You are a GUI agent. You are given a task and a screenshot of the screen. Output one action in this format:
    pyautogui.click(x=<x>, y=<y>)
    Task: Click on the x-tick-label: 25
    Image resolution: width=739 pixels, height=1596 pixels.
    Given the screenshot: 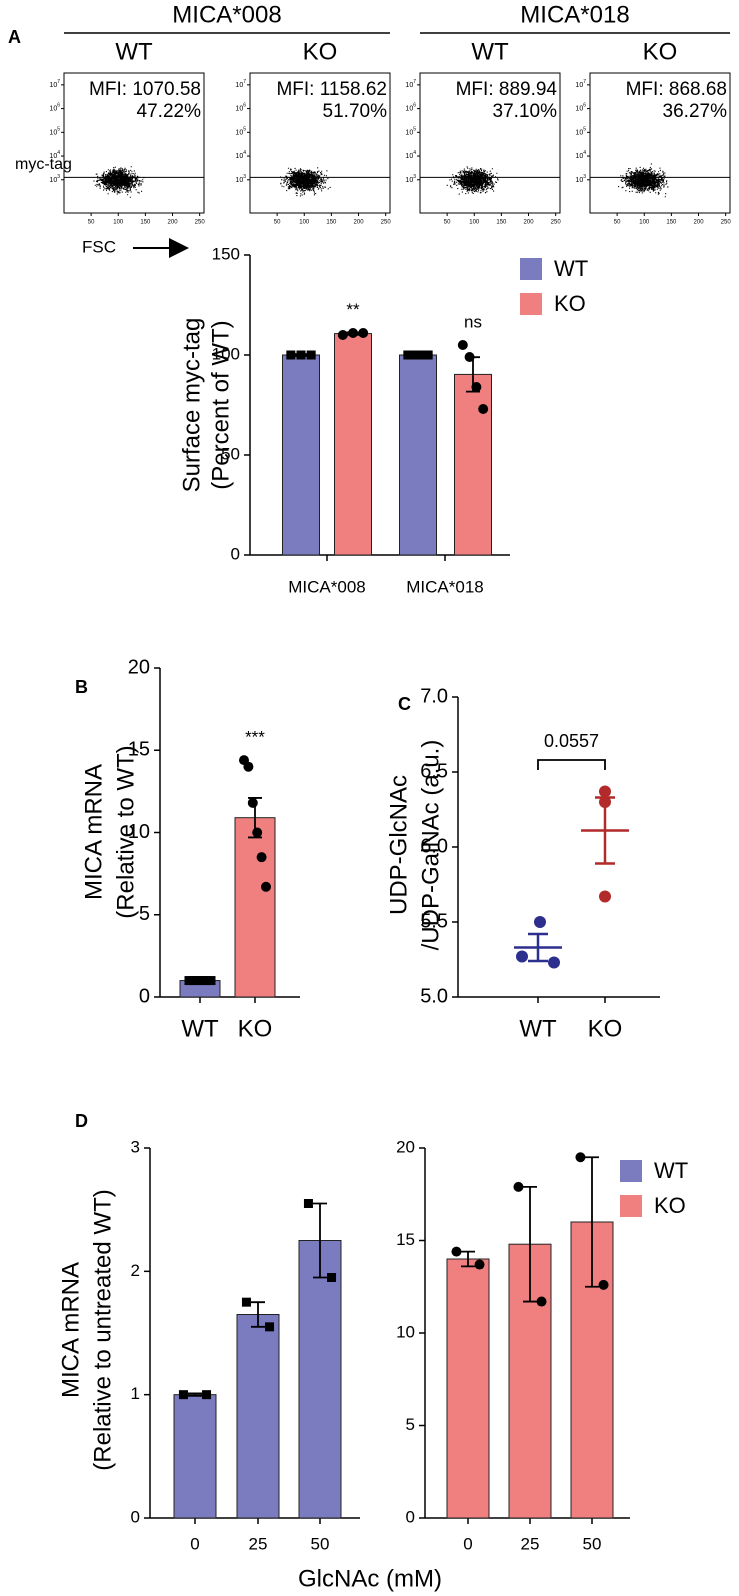 What is the action you would take?
    pyautogui.click(x=530, y=1543)
    